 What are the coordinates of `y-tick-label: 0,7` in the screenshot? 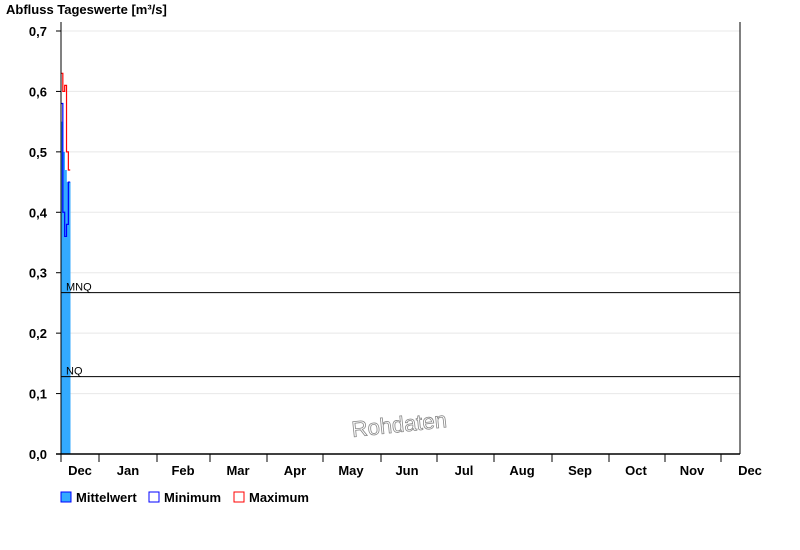 It's located at (38, 31).